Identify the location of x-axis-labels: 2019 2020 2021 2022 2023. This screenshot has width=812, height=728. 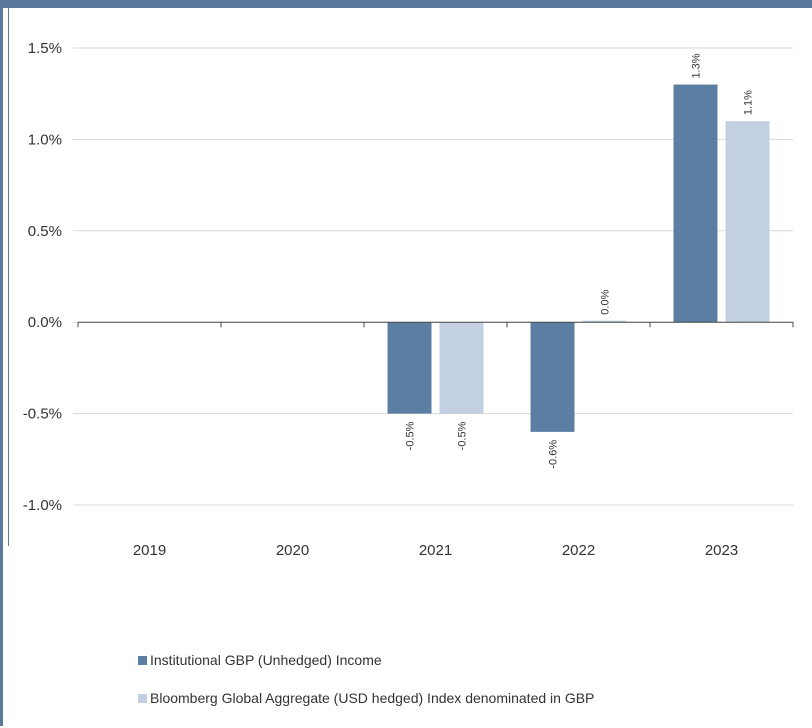
(435, 550).